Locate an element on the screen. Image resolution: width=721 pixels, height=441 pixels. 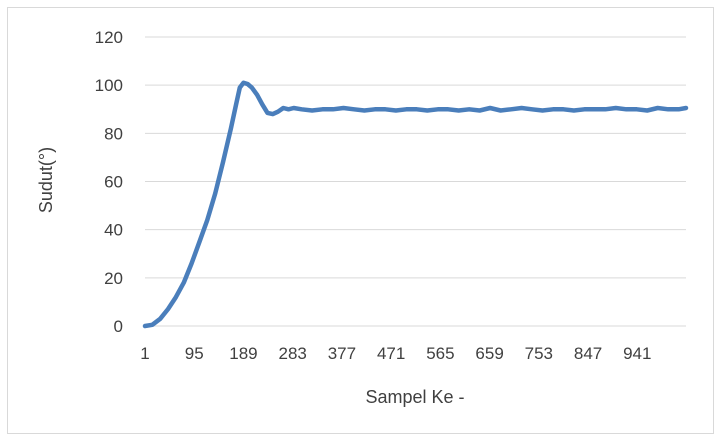
y-tick-label: 80 is located at coordinates (113, 133).